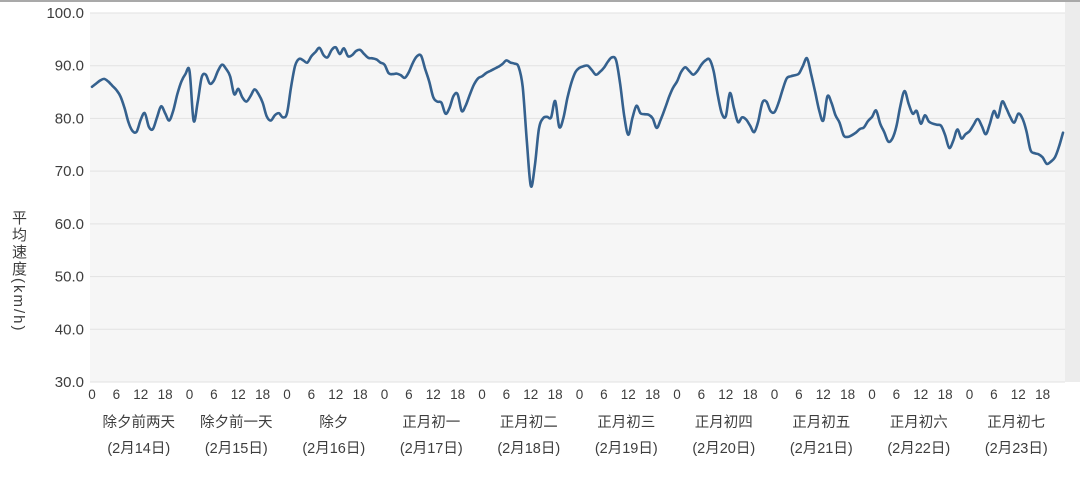 This screenshot has height=479, width=1080. Describe the element at coordinates (431, 422) in the screenshot. I see `day-name-label: 正月初一` at that location.